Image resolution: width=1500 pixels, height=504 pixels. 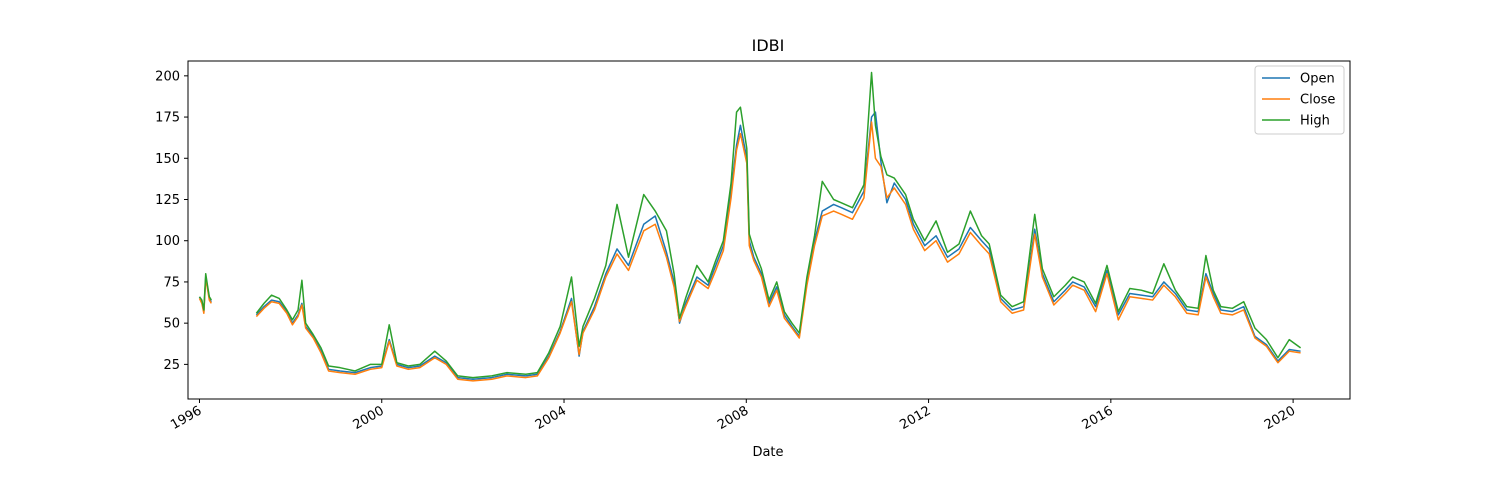 I want to click on y-tick-label: 50, so click(x=171, y=324).